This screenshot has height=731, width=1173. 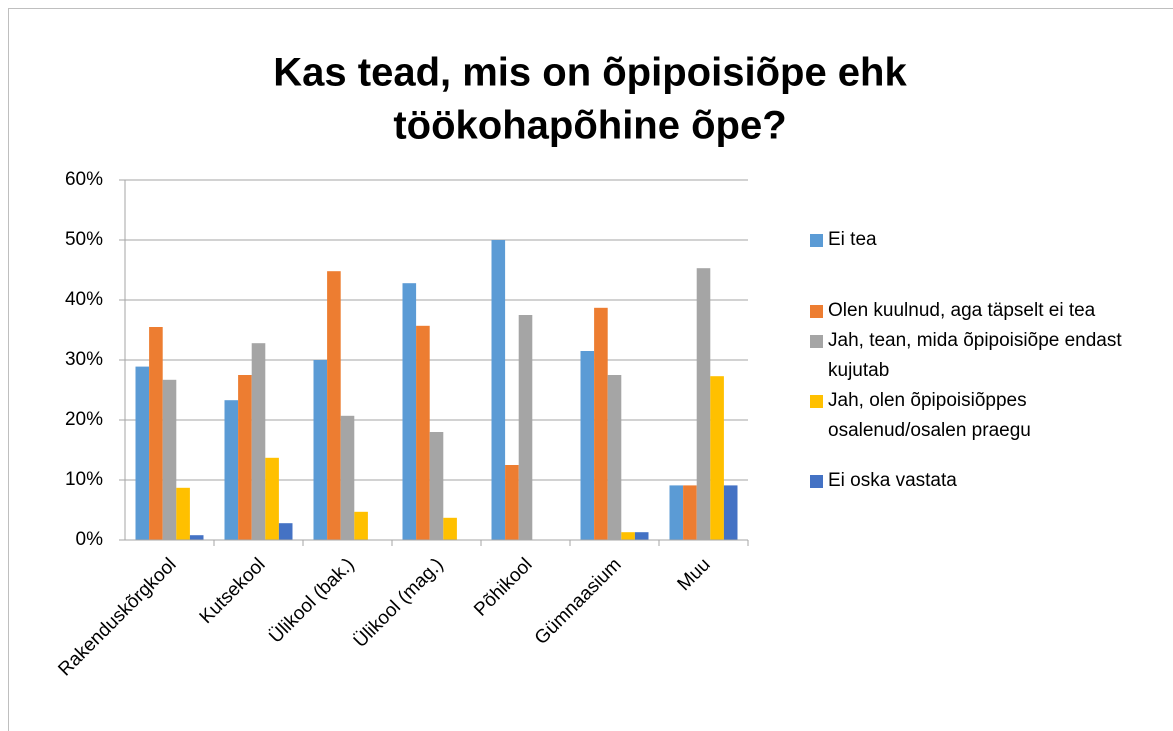 I want to click on y-tick-label: 30%, so click(x=84, y=359).